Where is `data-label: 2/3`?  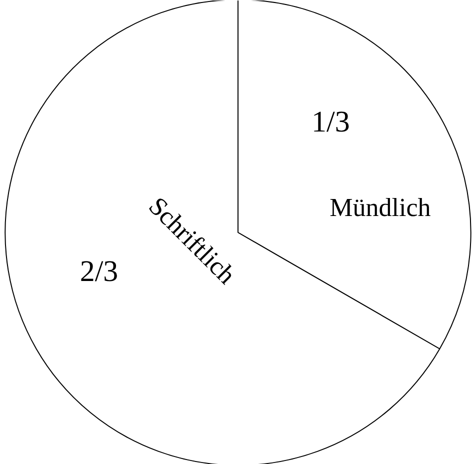 data-label: 2/3 is located at coordinates (99, 271).